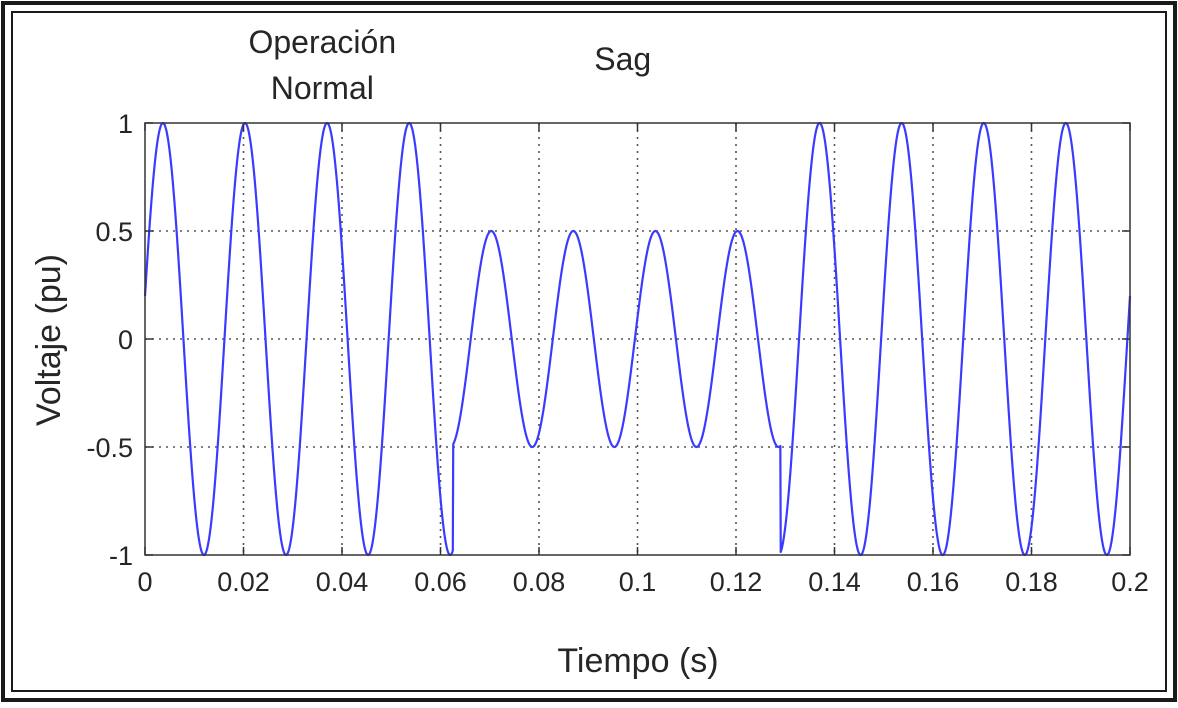 This screenshot has width=1178, height=708. Describe the element at coordinates (449, 65) in the screenshot. I see `annotation-layer: Operación Normal Sag` at that location.